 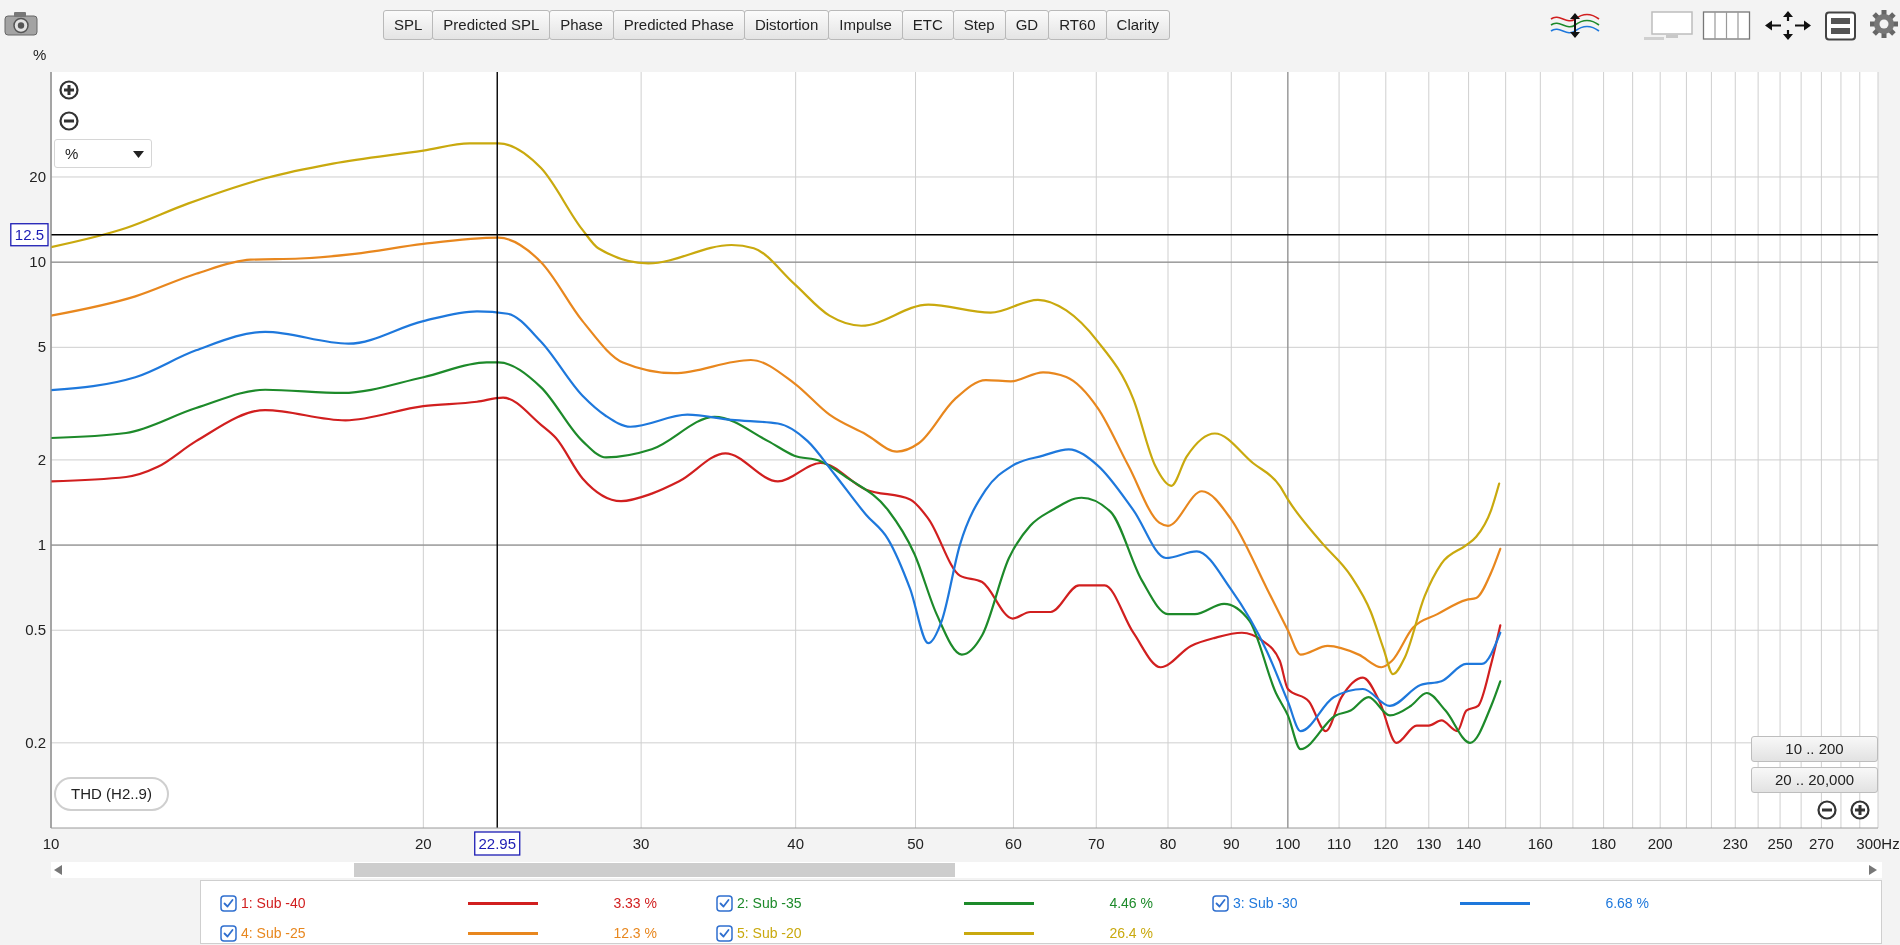 I want to click on tab: ETC, so click(x=927, y=25).